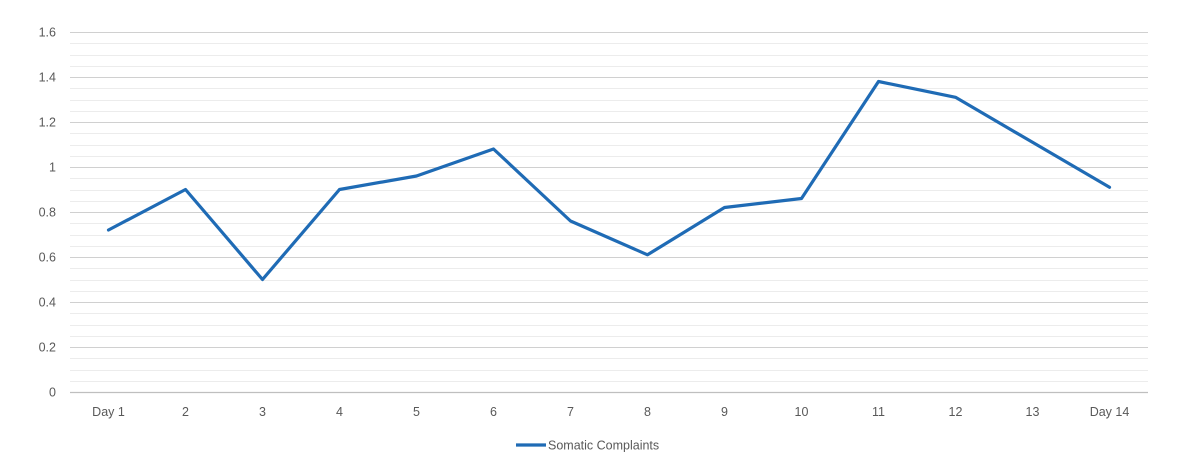 The height and width of the screenshot is (476, 1179). Describe the element at coordinates (47, 33) in the screenshot. I see `y-tick-label: 1.6` at that location.